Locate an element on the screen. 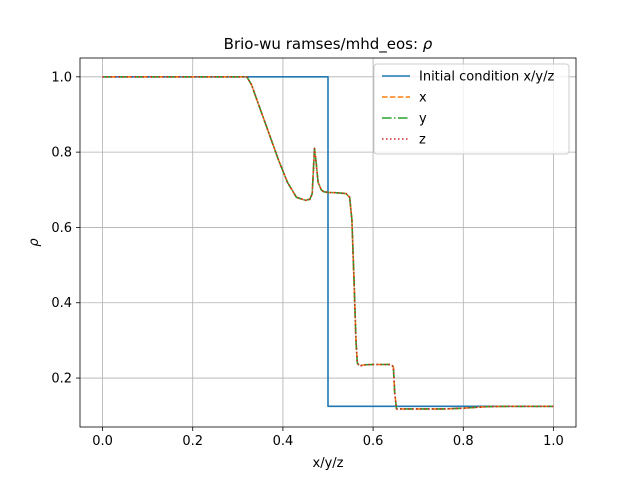 The width and height of the screenshot is (640, 480). y-tick-label: 0.8 is located at coordinates (61, 153).